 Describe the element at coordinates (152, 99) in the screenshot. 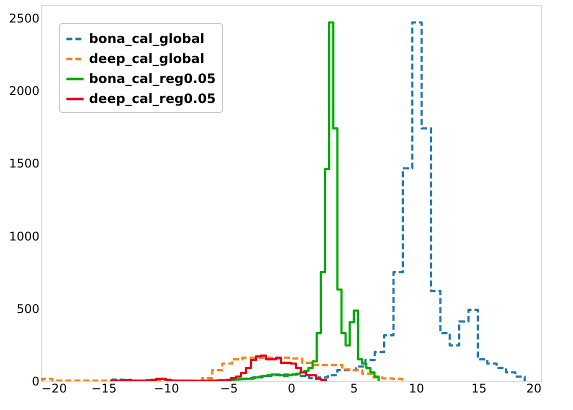

I see `legend-label: deep_cal_reg0.05` at that location.